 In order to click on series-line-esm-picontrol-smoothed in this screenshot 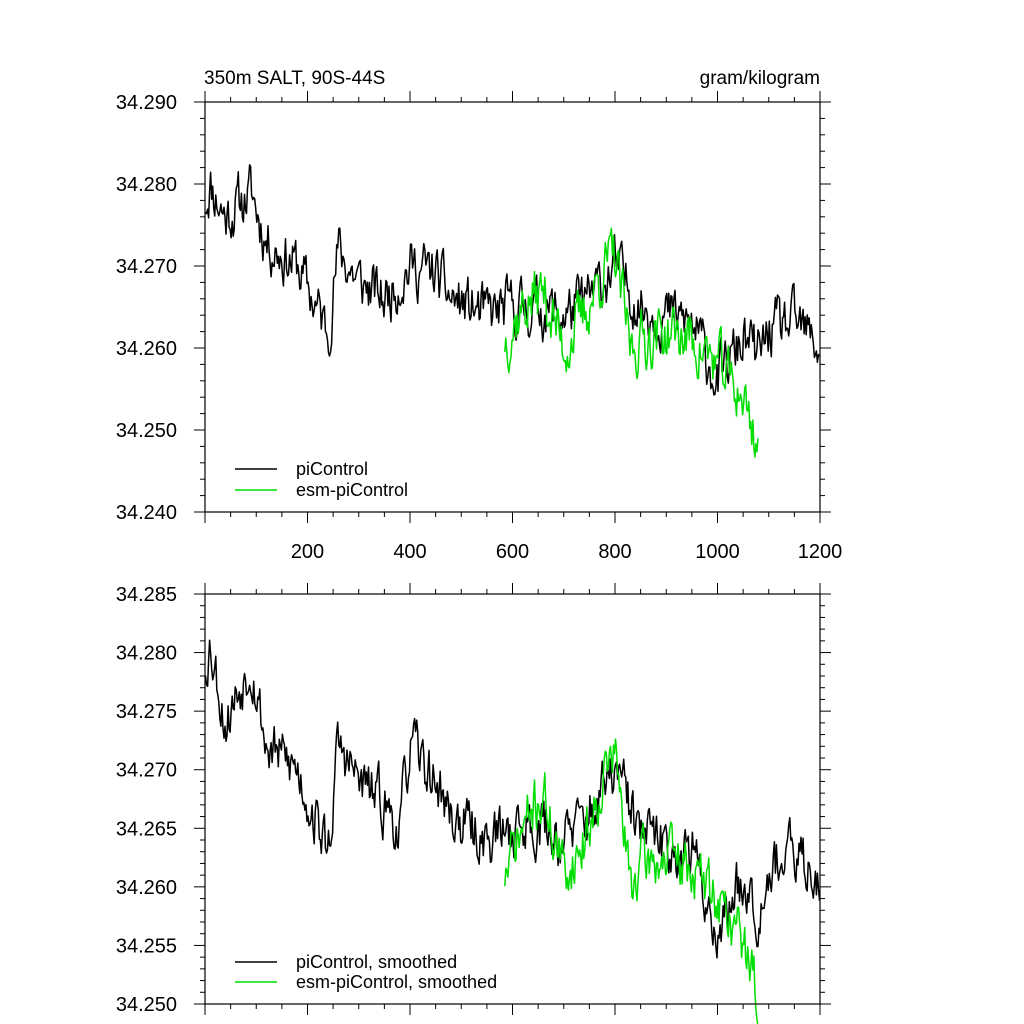, I will do `click(631, 881)`.